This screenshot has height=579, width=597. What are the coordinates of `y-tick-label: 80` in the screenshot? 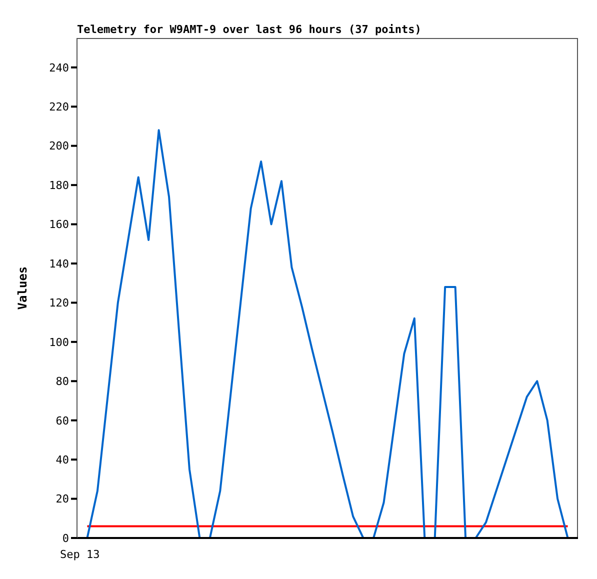 It's located at (62, 381).